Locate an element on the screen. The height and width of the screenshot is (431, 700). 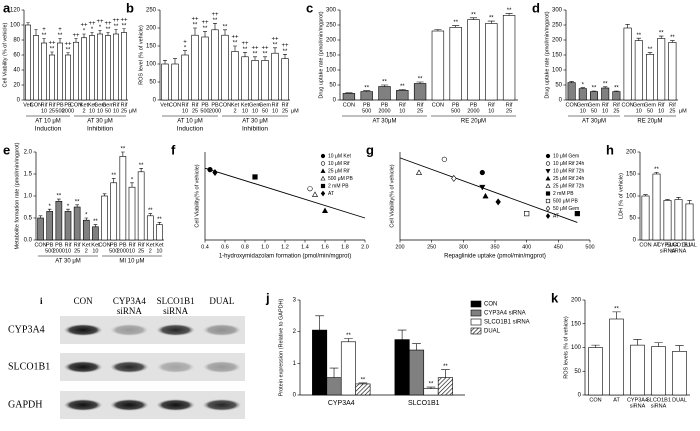
x-tick-label: 1.2 is located at coordinates (285, 247).